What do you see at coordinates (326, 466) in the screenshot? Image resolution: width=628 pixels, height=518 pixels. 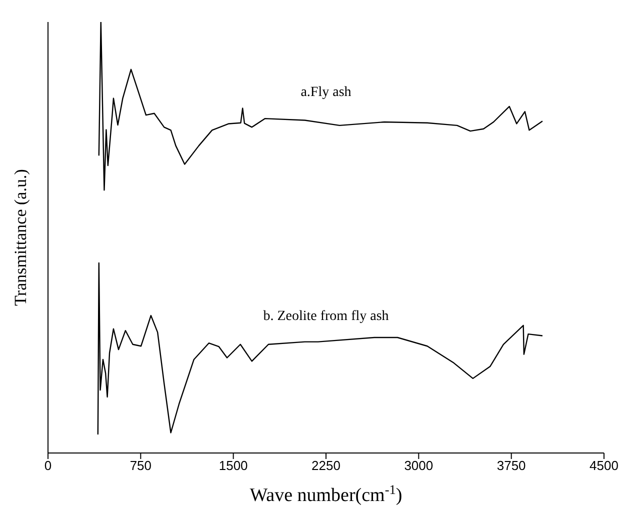 I see `x-tick-label: 2250` at bounding box center [326, 466].